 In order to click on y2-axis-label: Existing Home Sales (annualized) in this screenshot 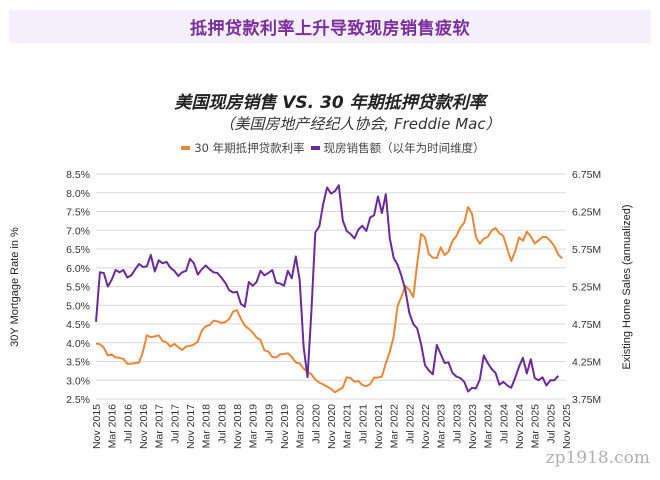, I will do `click(627, 286)`.